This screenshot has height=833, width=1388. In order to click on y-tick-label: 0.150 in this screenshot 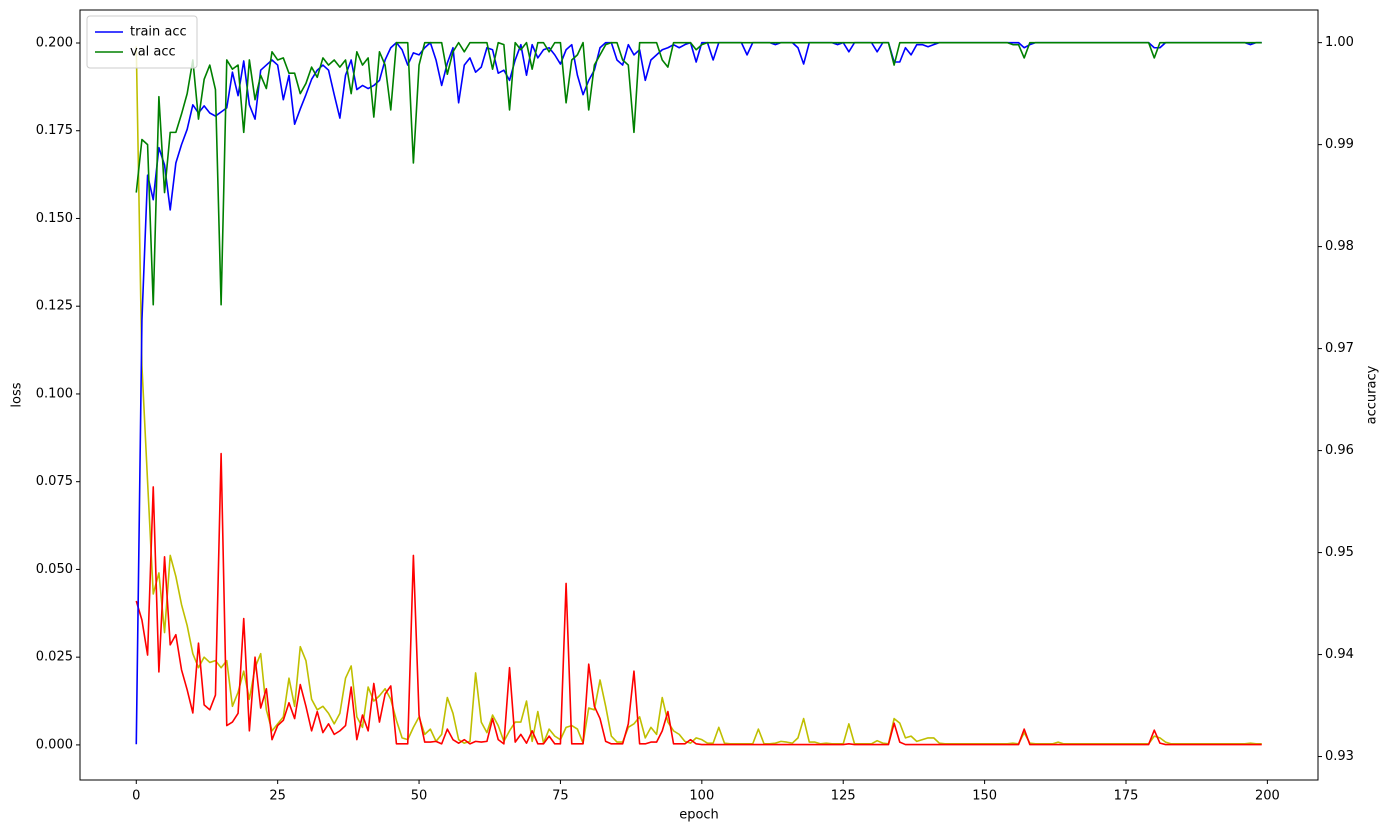, I will do `click(54, 218)`.